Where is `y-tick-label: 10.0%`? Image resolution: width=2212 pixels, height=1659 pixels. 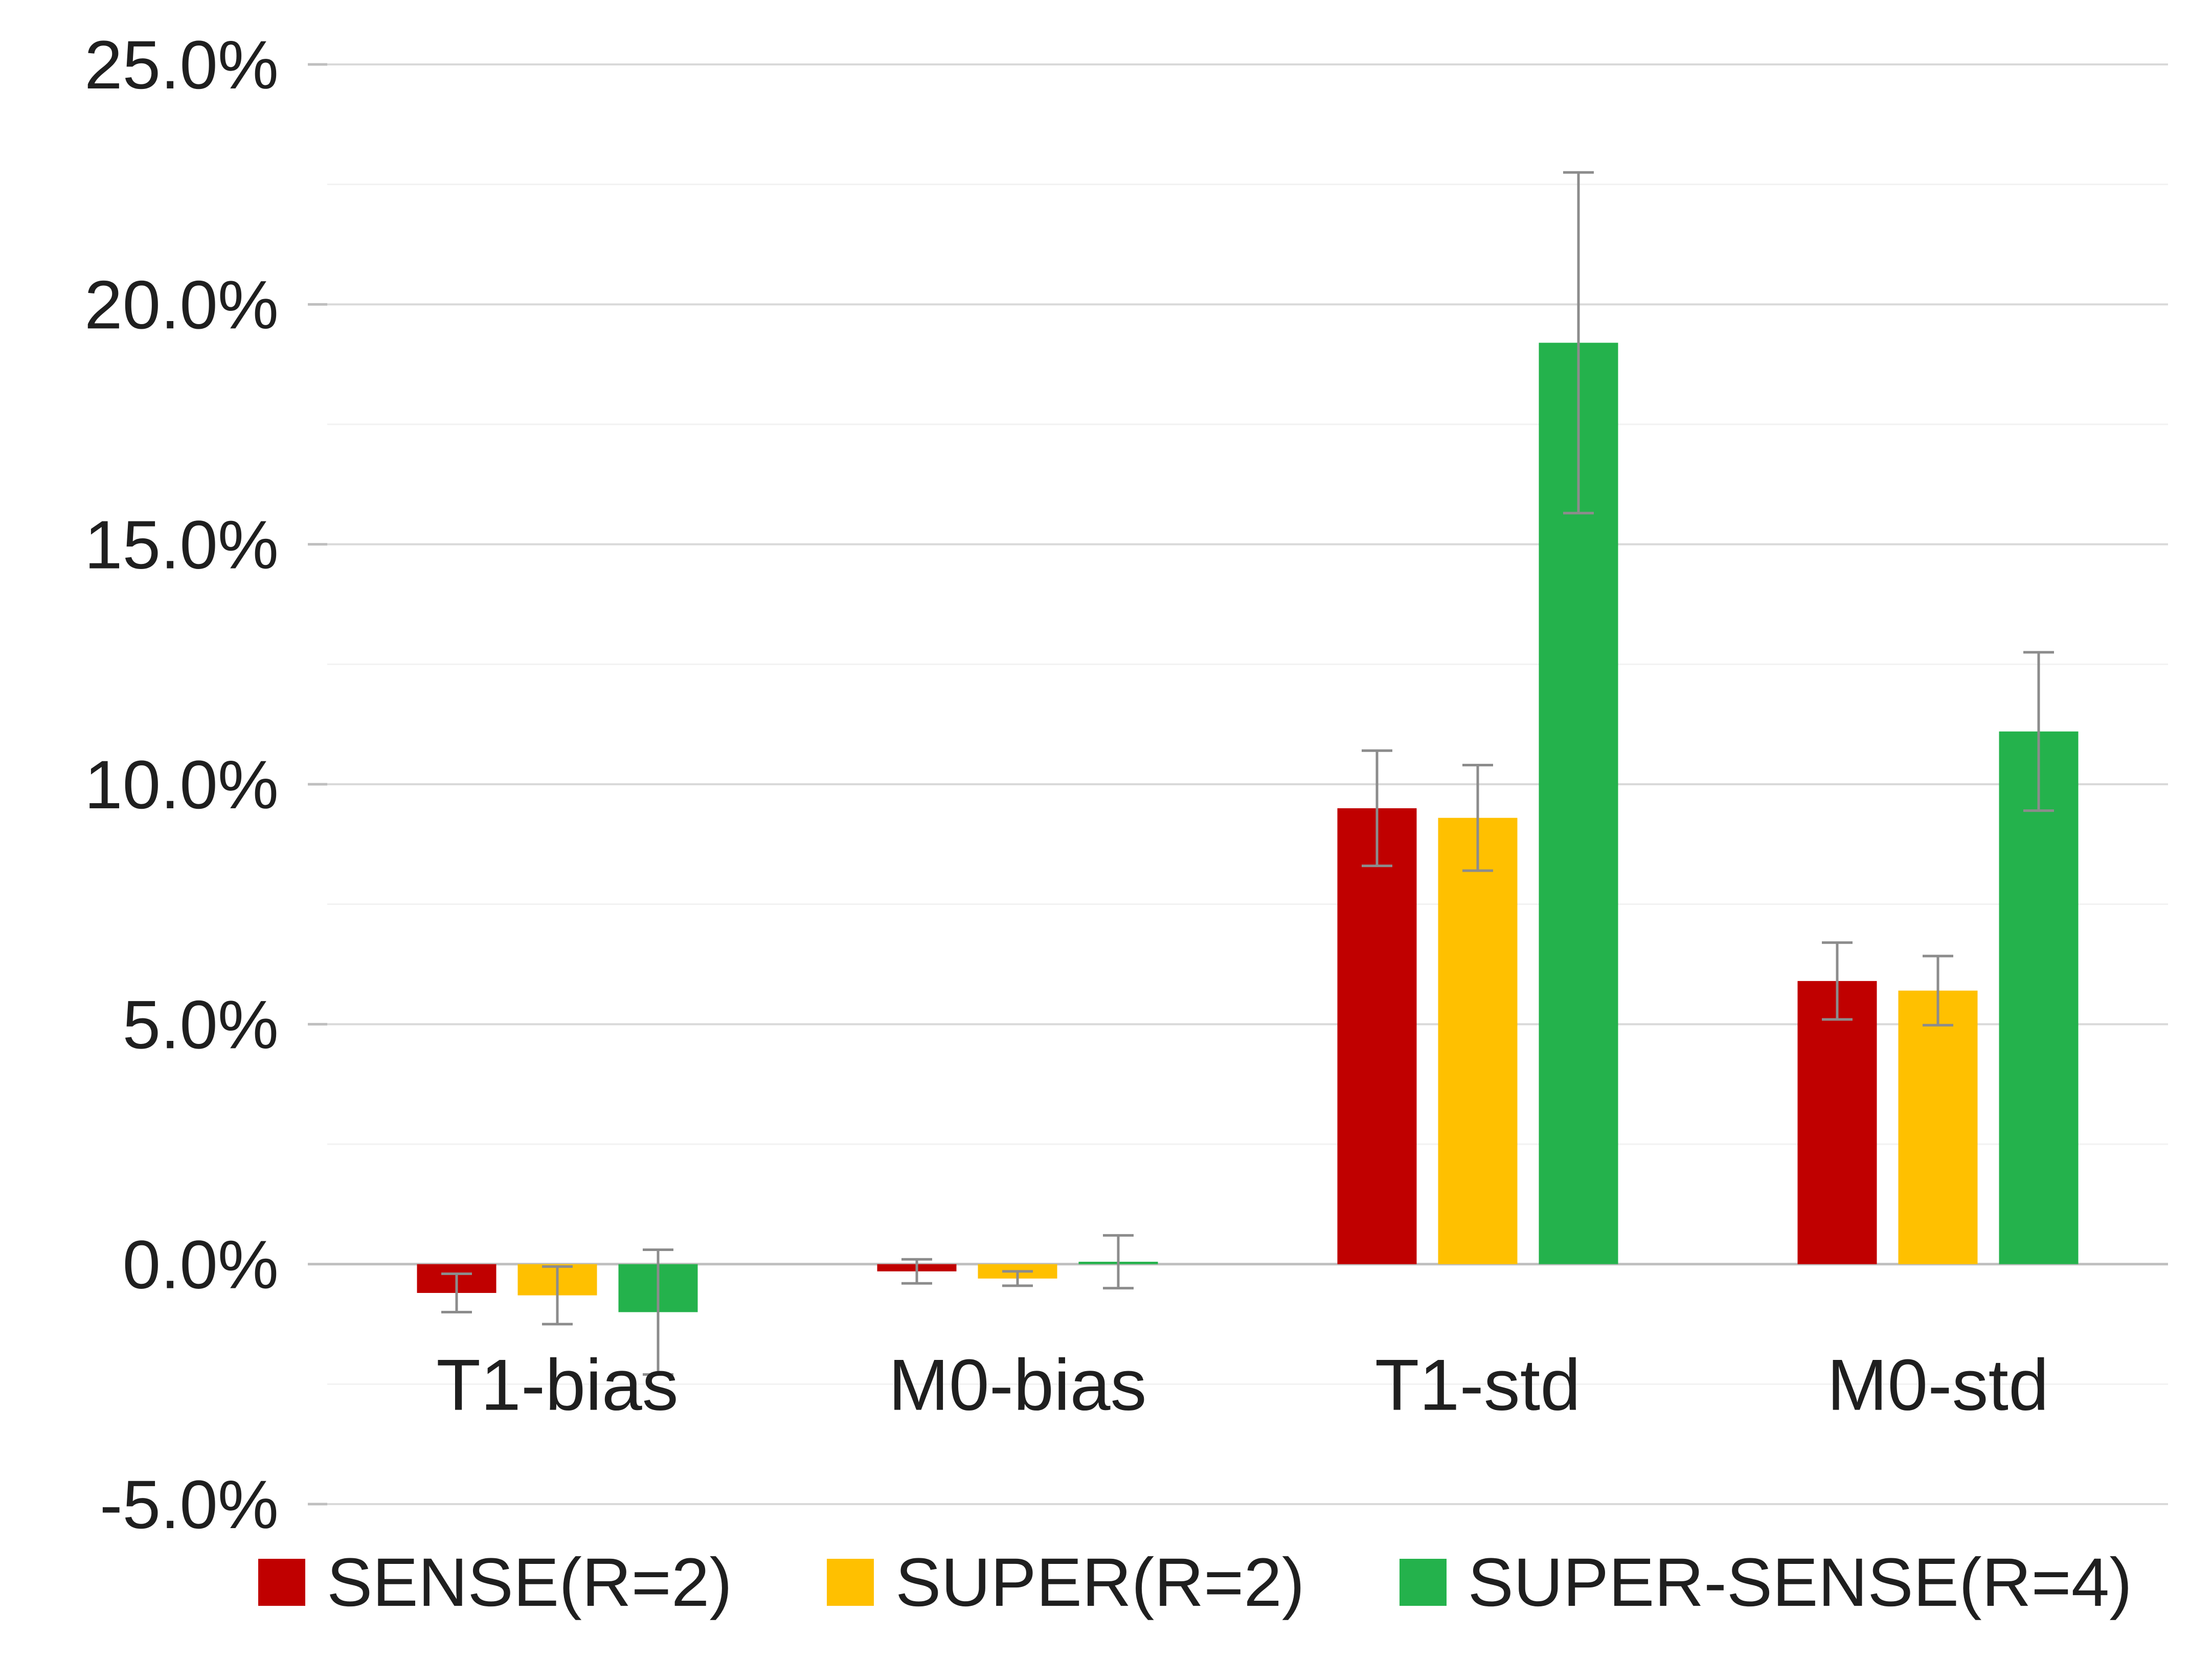
y-tick-label: 10.0% is located at coordinates (182, 785).